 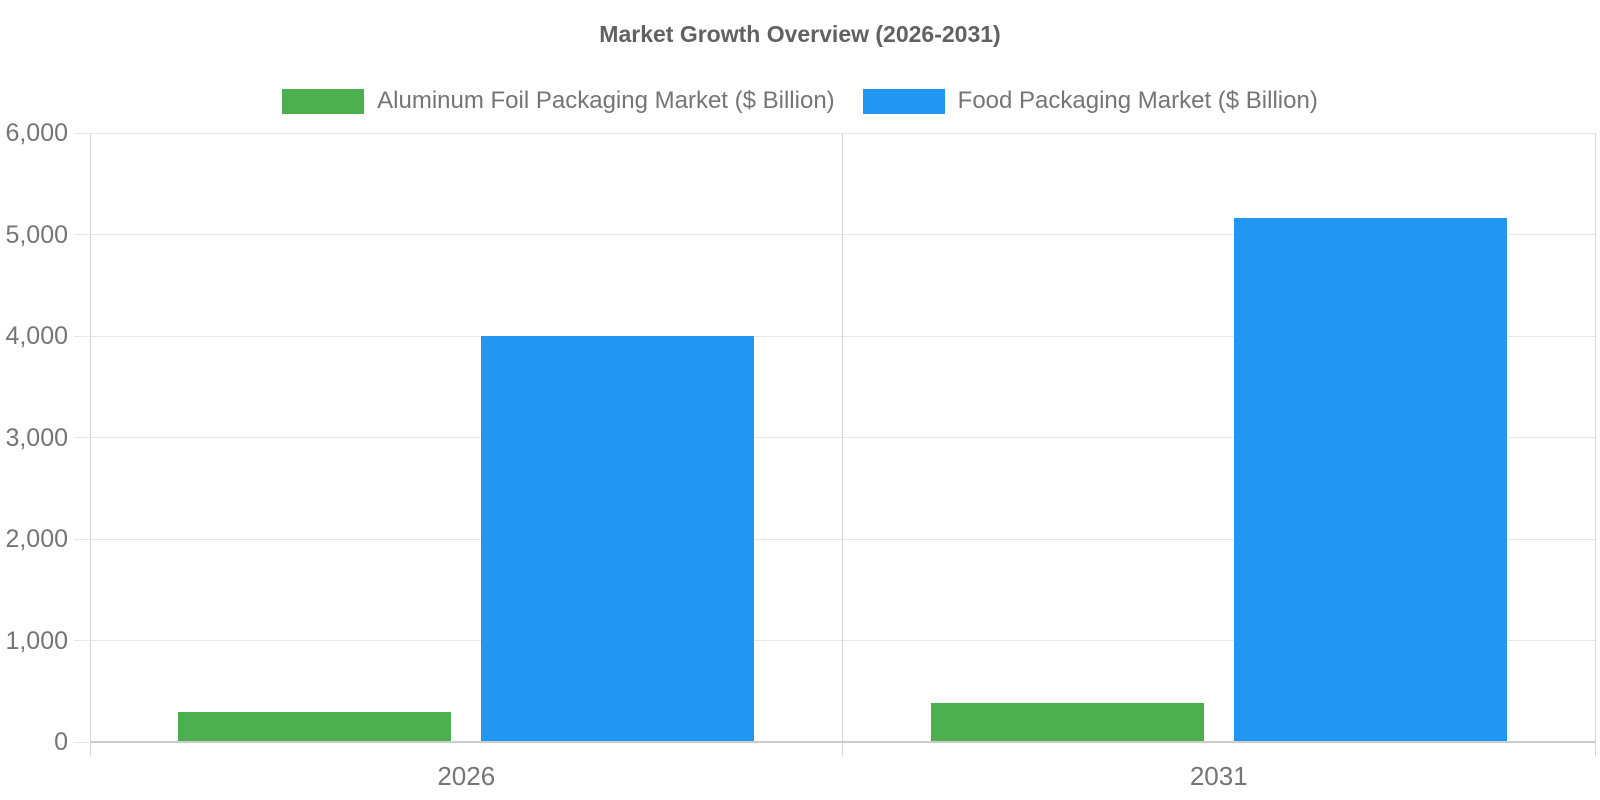 What do you see at coordinates (842, 444) in the screenshot?
I see `category-divider-line` at bounding box center [842, 444].